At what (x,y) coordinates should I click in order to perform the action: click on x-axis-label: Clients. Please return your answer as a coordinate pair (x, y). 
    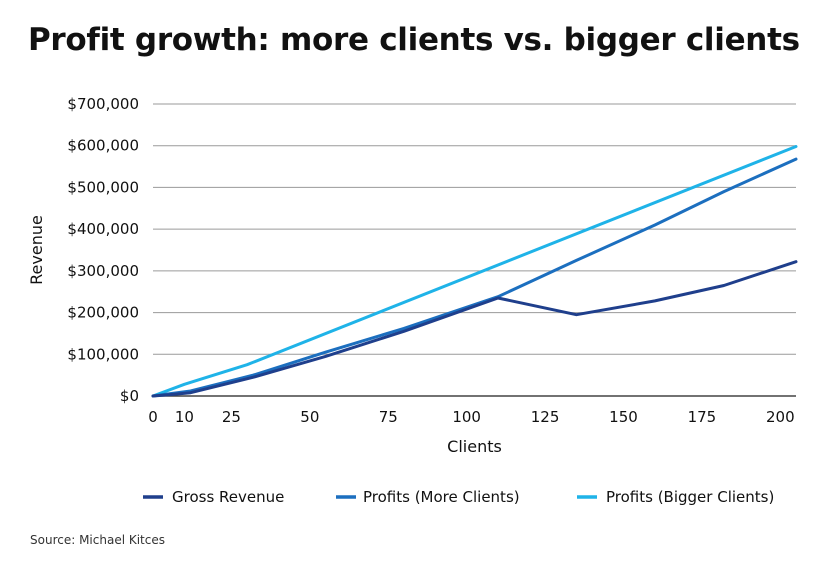
    Looking at the image, I should click on (474, 446).